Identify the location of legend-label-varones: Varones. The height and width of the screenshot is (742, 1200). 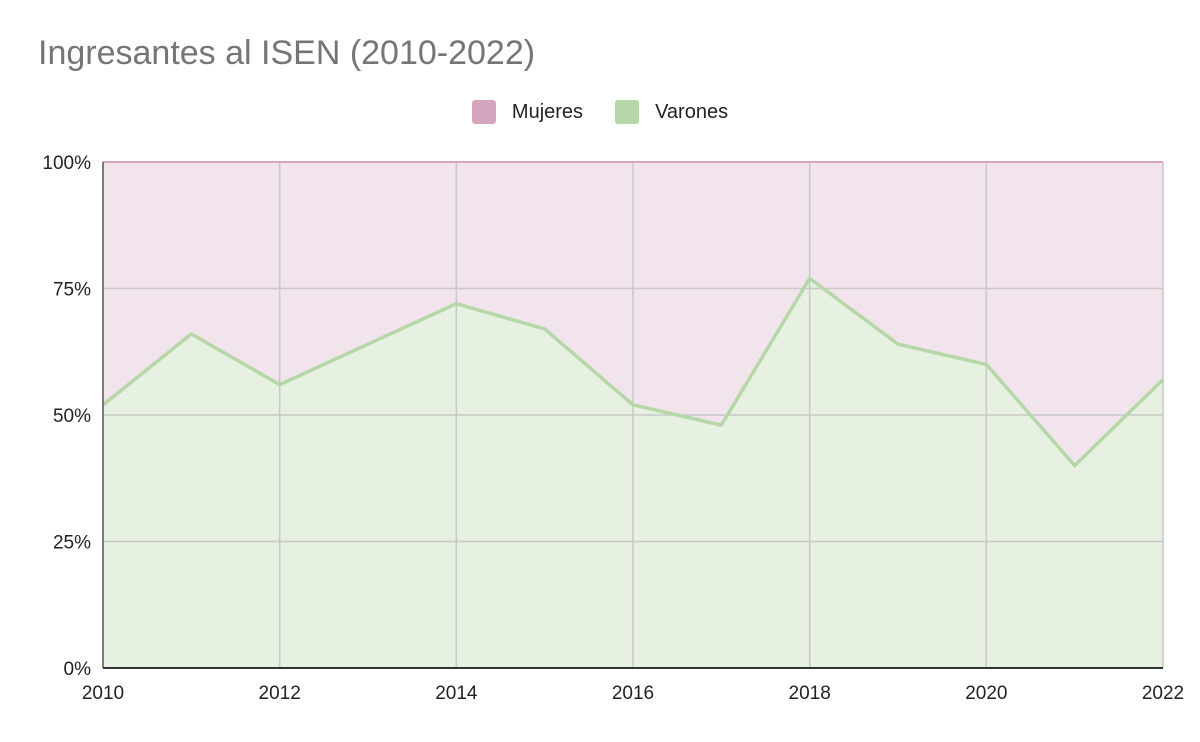
(692, 111).